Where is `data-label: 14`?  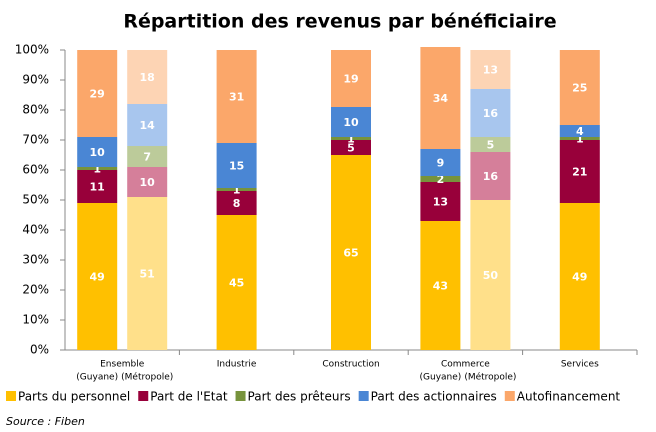 data-label: 14 is located at coordinates (148, 125).